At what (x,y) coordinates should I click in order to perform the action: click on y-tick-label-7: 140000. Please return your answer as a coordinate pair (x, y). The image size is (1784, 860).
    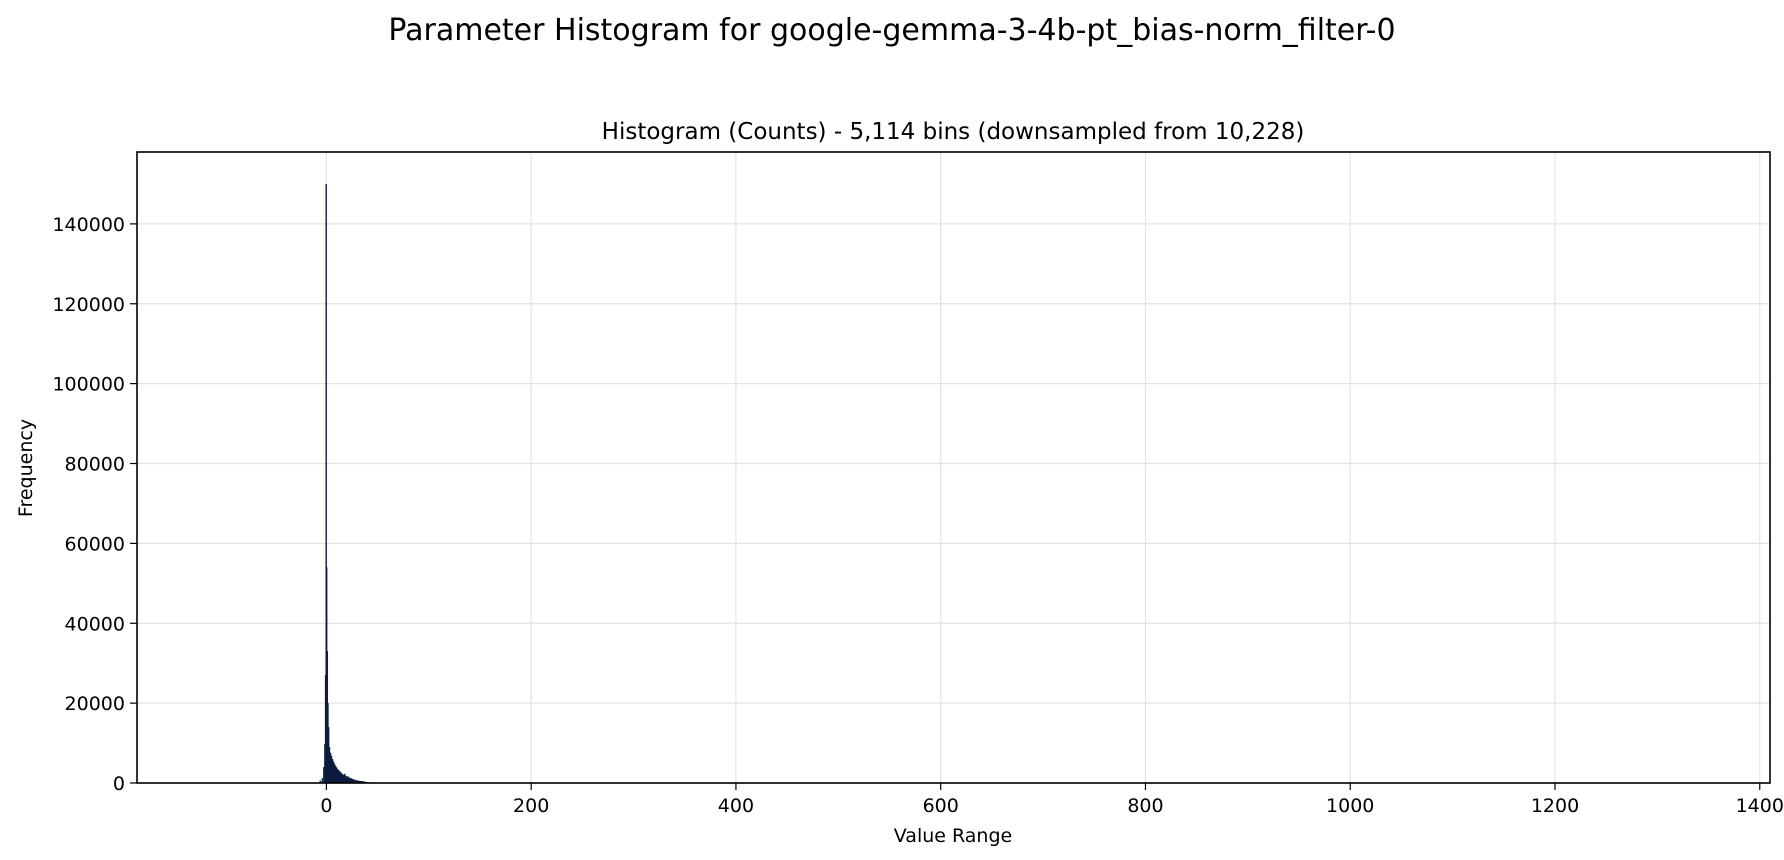
    Looking at the image, I should click on (88, 225).